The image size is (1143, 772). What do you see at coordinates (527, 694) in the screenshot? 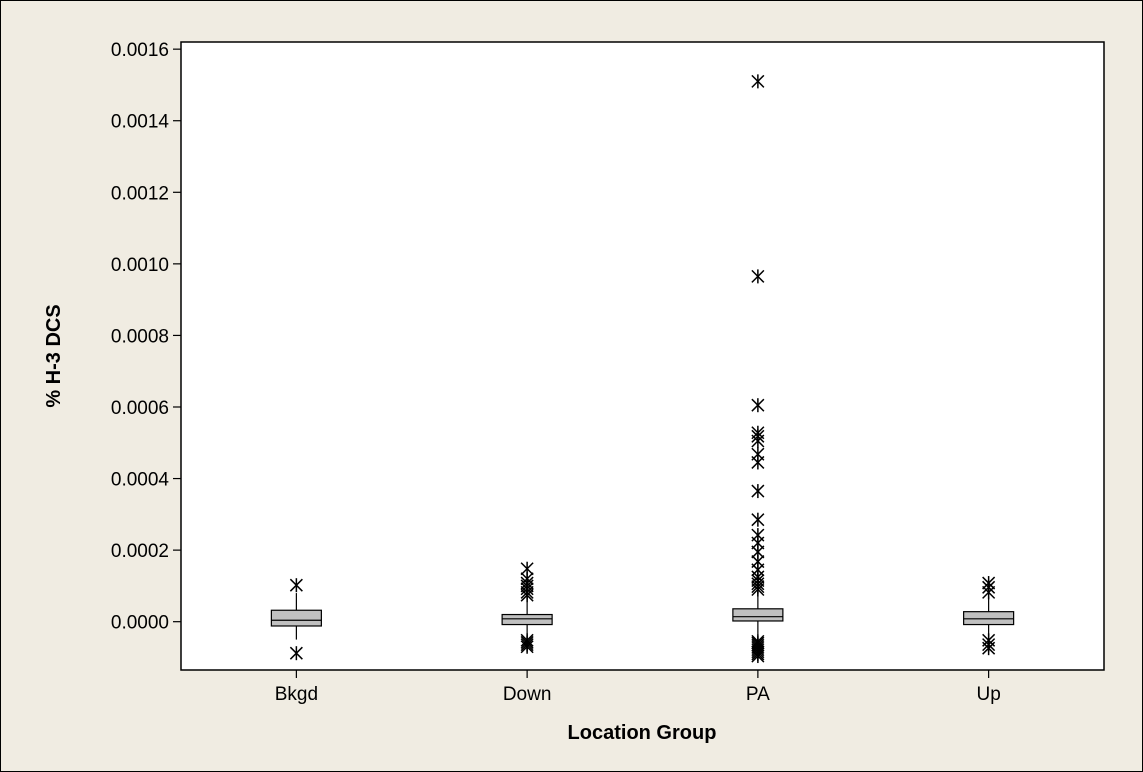
I see `x-tick-label: Down` at bounding box center [527, 694].